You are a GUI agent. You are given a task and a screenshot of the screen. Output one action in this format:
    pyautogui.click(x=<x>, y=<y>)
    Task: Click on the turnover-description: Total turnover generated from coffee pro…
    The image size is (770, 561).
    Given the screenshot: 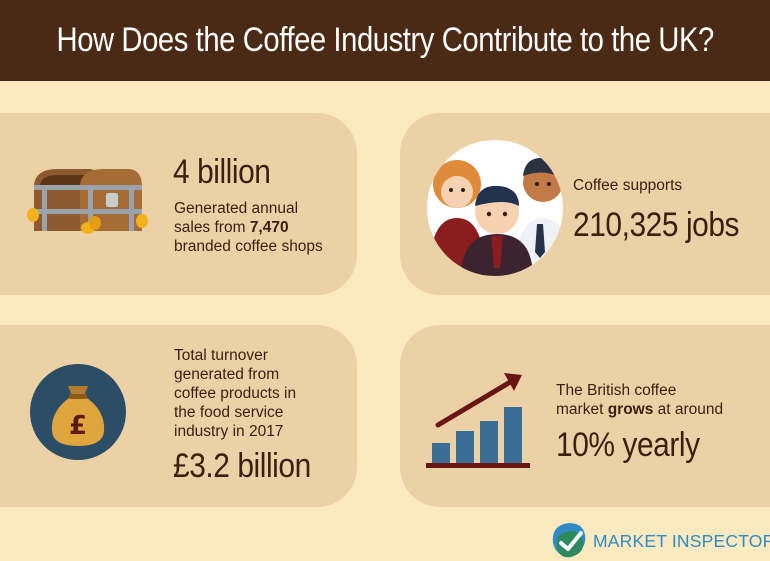 What is the action you would take?
    pyautogui.click(x=235, y=393)
    